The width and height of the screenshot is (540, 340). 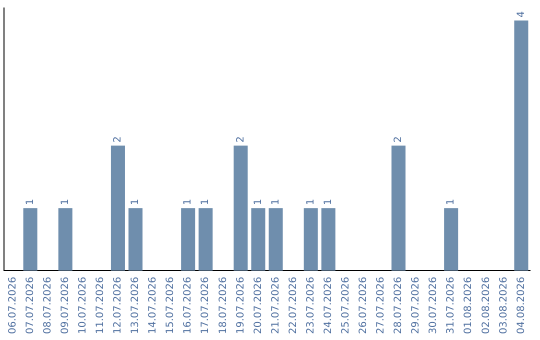 What do you see at coordinates (153, 305) in the screenshot?
I see `x-tick-label: 14.07.2026` at bounding box center [153, 305].